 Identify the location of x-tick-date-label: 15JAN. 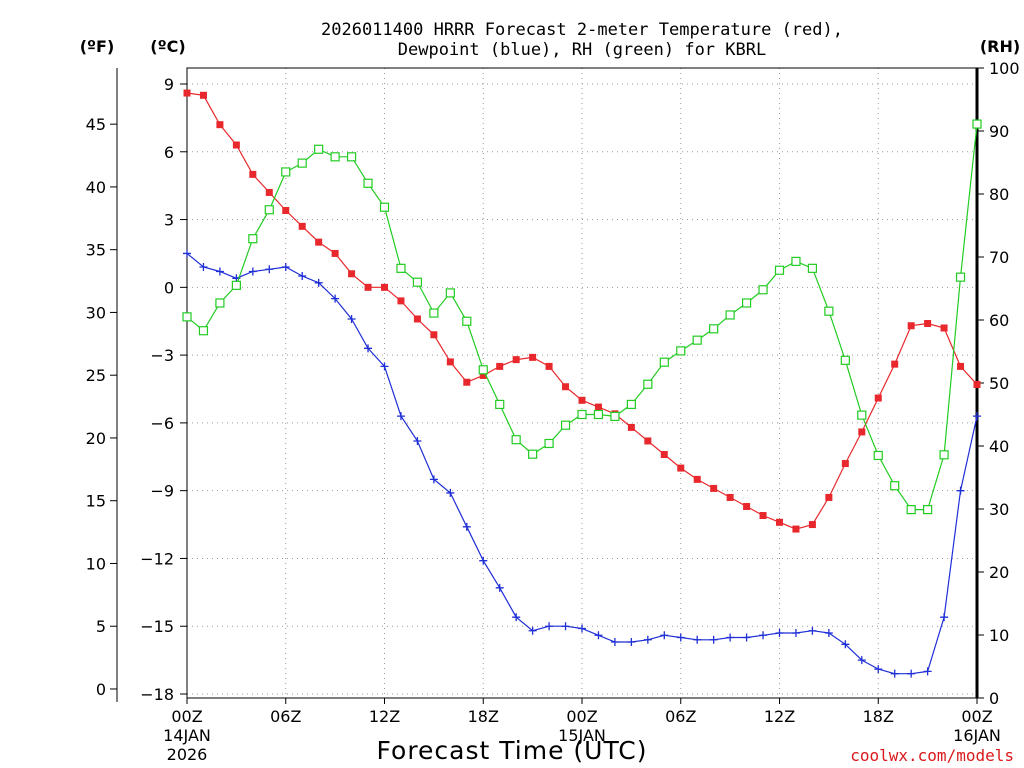
(582, 735).